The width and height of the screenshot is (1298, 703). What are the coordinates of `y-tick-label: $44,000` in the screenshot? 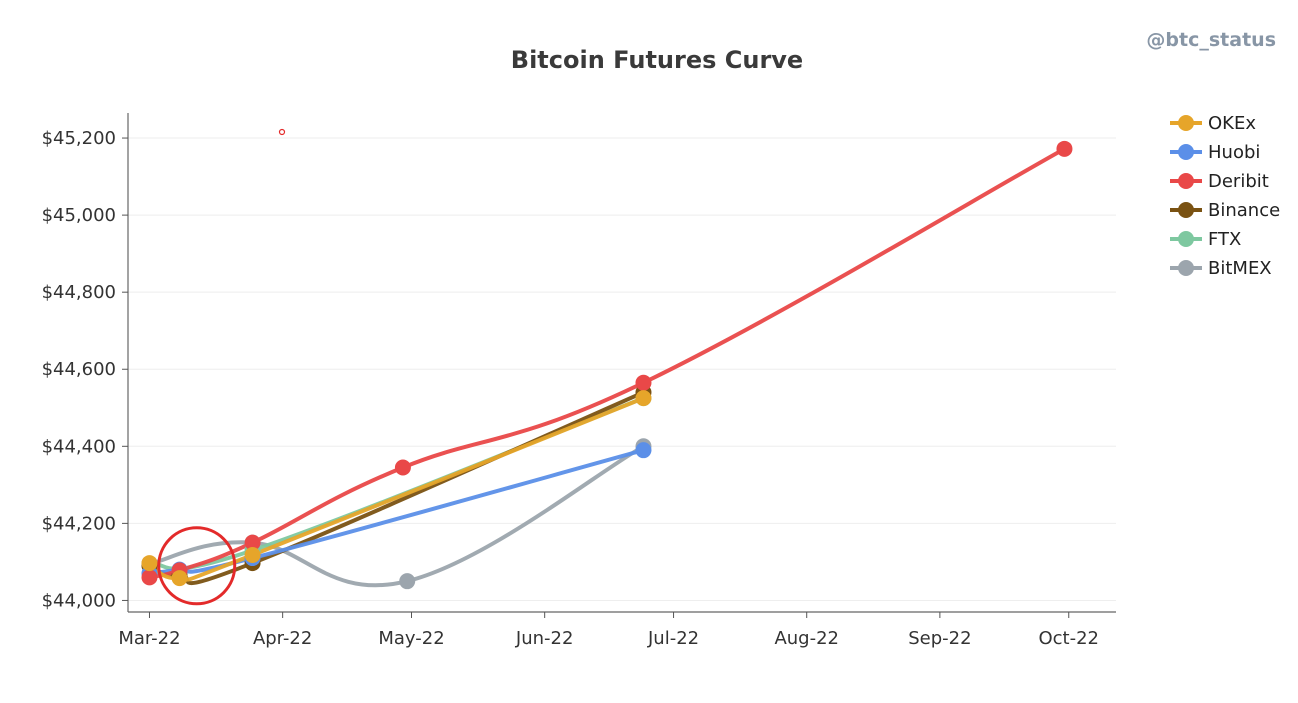 It's located at (79, 600).